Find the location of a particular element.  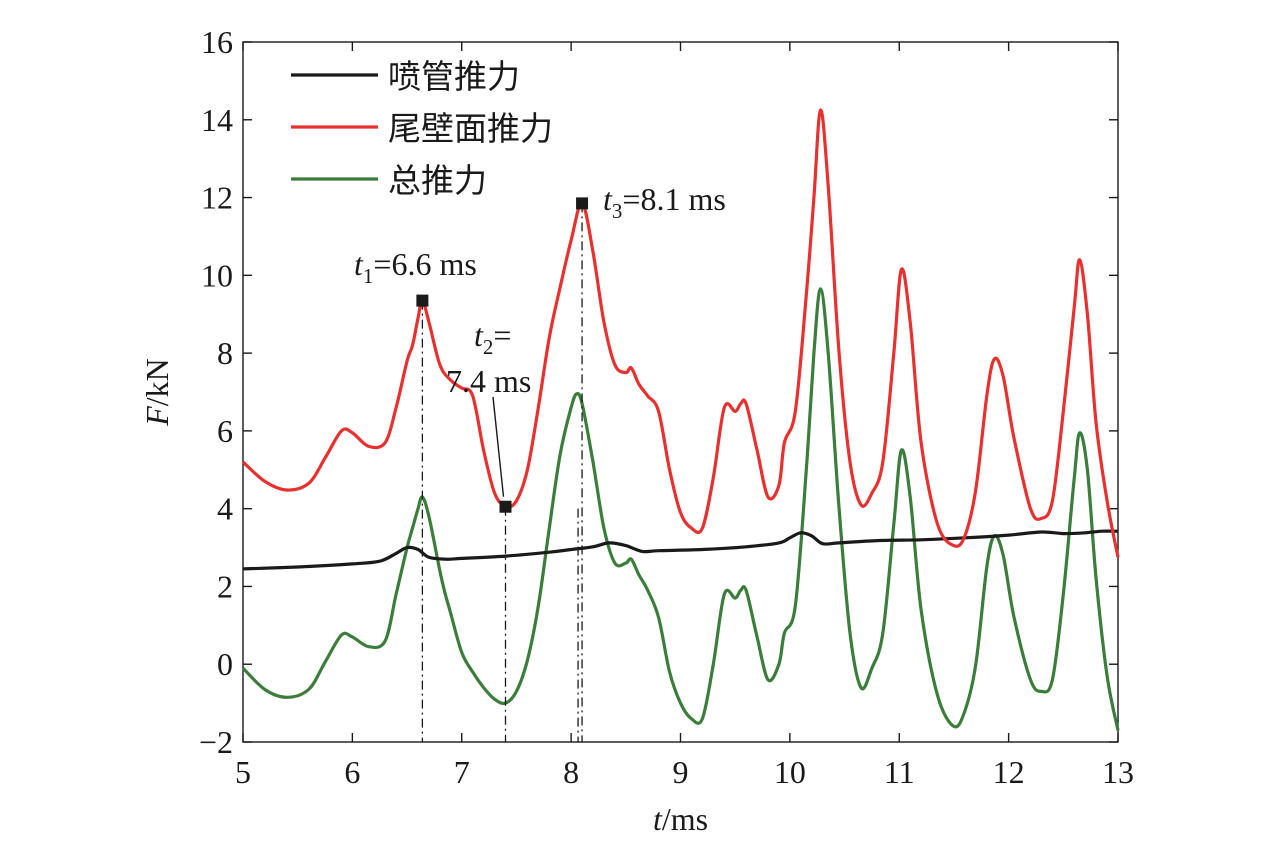

x-tick-label: 12 is located at coordinates (1009, 772).